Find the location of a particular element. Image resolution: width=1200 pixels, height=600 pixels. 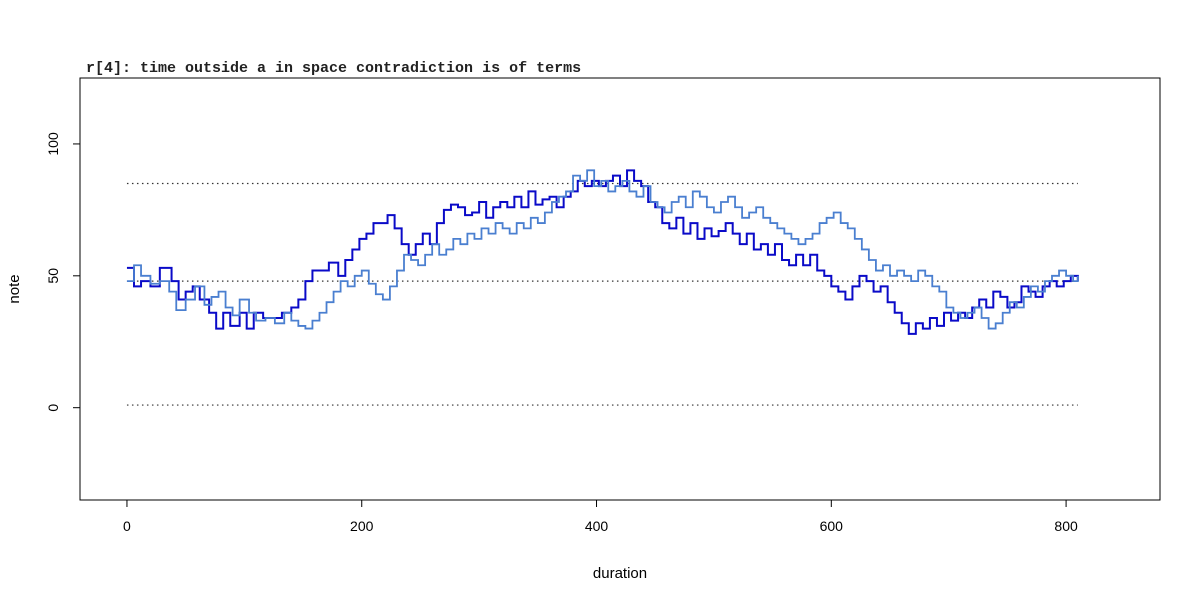

y-tick-label: 50 is located at coordinates (53, 276).